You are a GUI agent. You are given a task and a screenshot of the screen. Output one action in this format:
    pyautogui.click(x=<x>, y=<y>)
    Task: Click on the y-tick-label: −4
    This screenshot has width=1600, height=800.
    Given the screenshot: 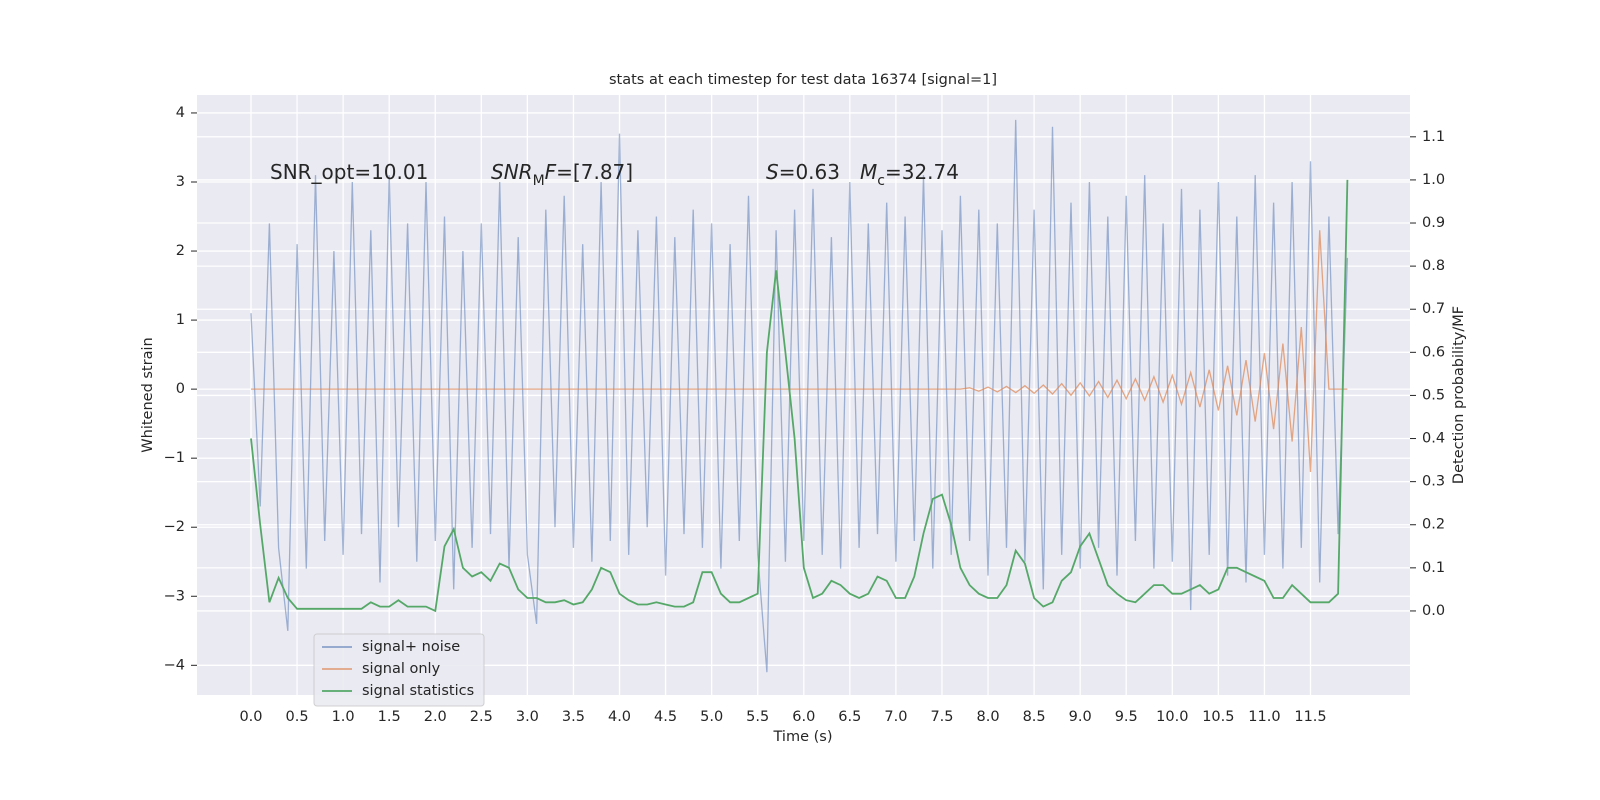 What is the action you would take?
    pyautogui.click(x=174, y=665)
    